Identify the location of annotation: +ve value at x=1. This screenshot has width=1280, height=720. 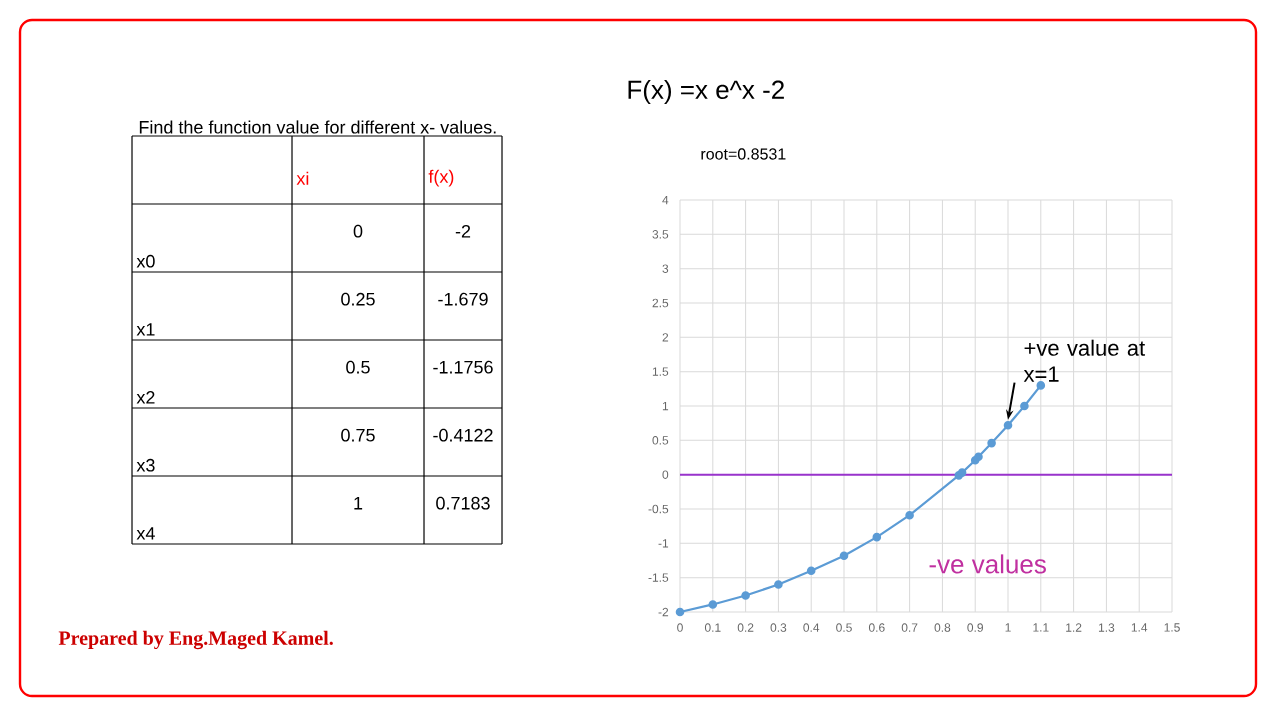
(1084, 360).